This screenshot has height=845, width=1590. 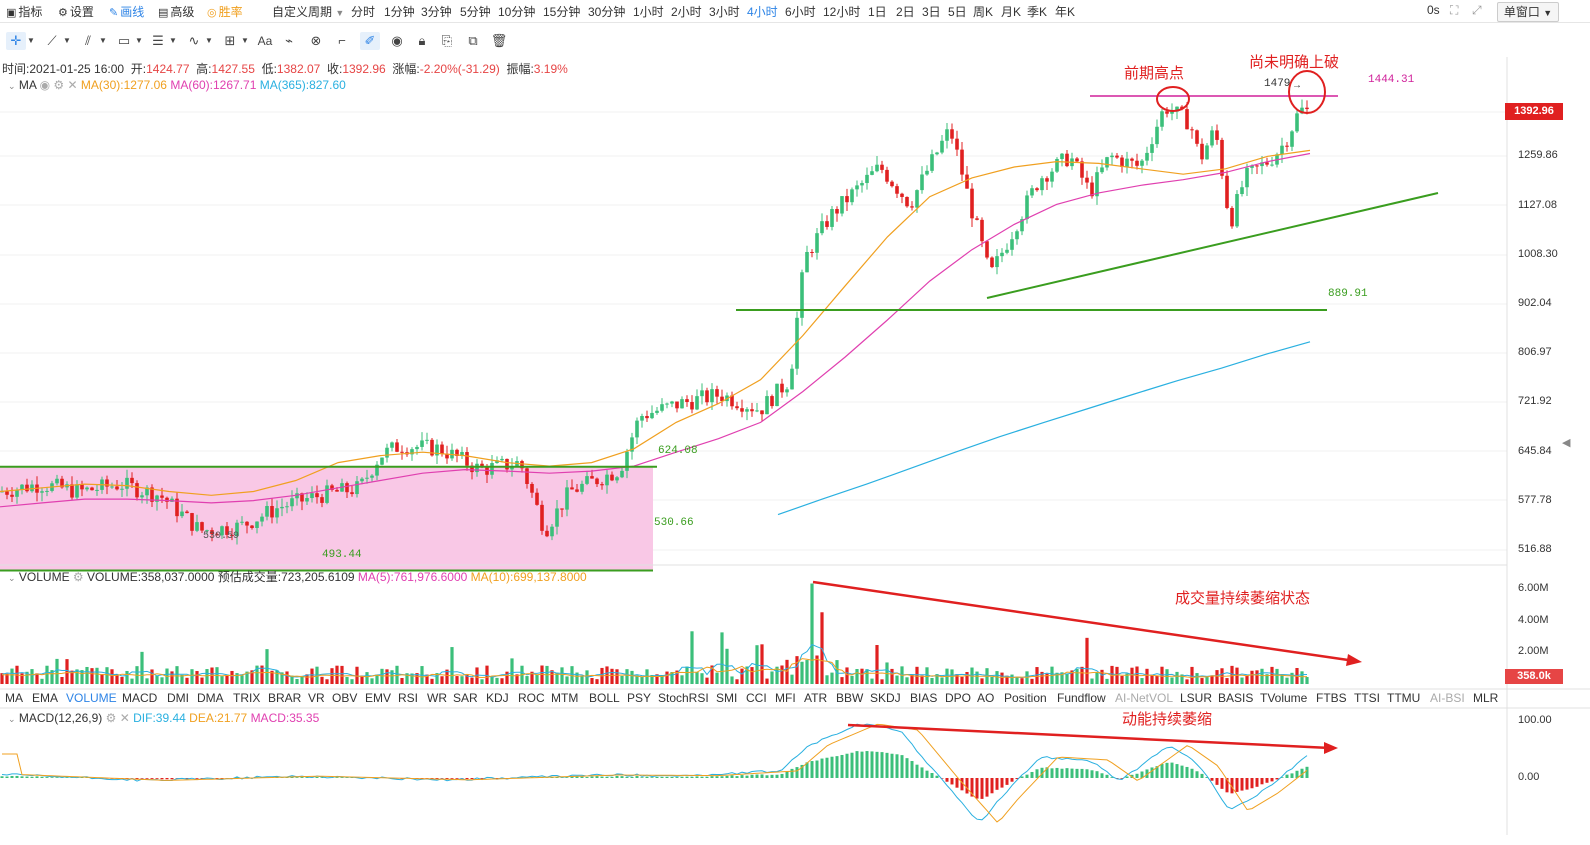 I want to click on indicator-tab-dpo: DPO, so click(x=958, y=698).